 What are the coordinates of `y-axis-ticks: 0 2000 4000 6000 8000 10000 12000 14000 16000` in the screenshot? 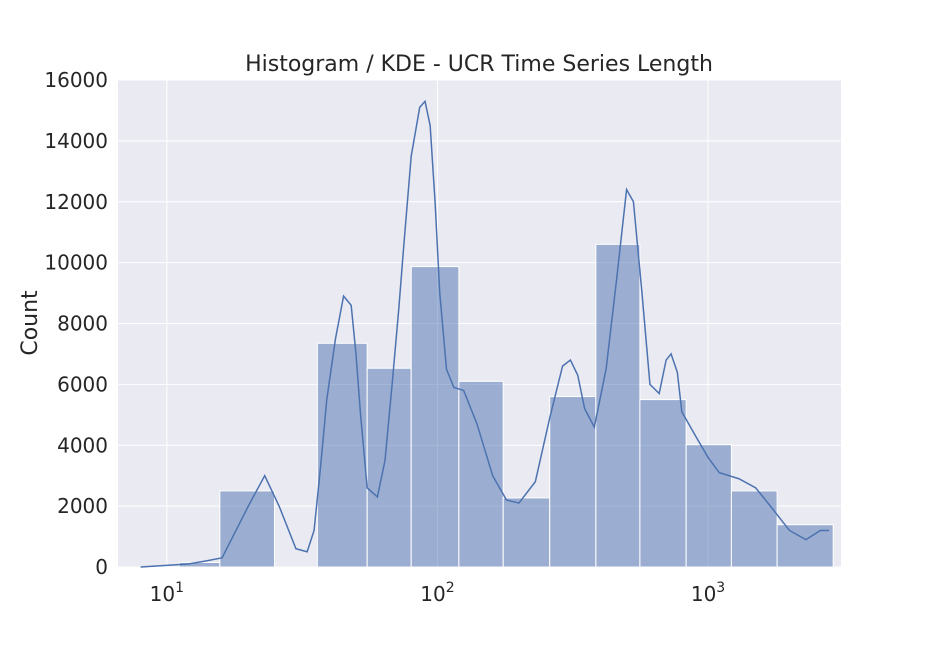 It's located at (76, 323).